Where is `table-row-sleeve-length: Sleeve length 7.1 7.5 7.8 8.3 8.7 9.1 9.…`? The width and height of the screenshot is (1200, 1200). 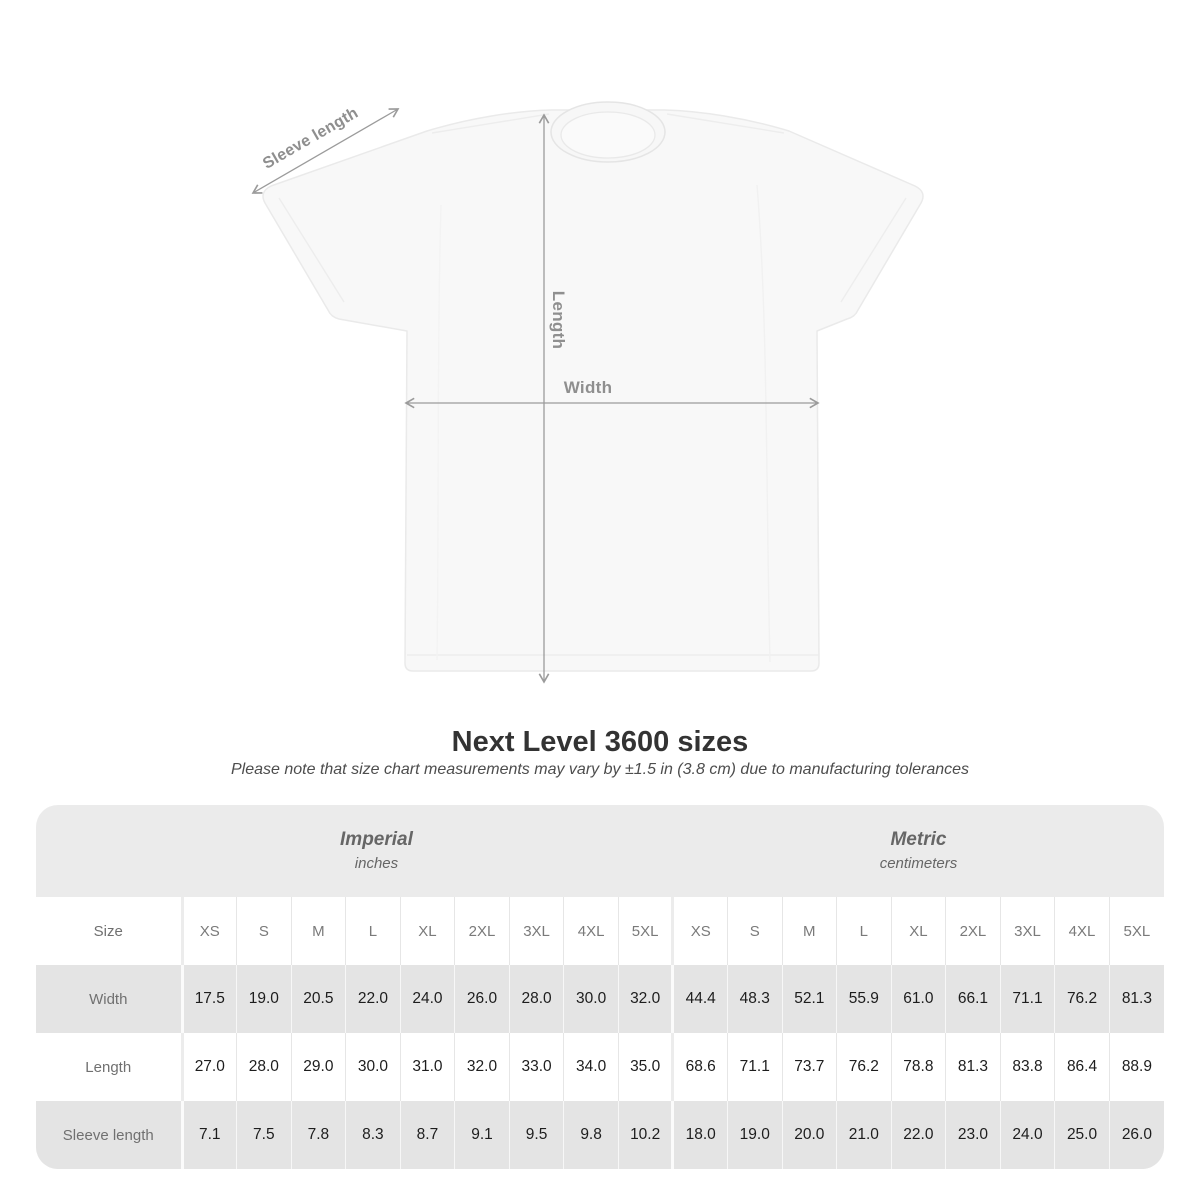
table-row-sleeve-length: Sleeve length 7.1 7.5 7.8 8.3 8.7 9.1 9.… is located at coordinates (600, 1135).